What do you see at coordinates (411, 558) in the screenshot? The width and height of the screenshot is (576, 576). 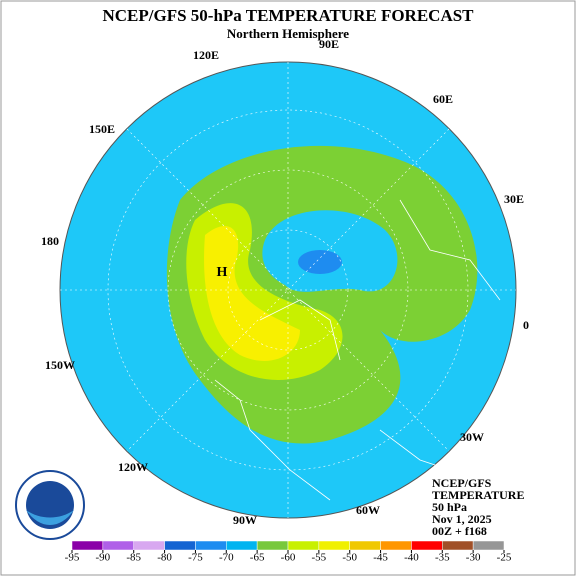 I see `colorbar-label: -40` at bounding box center [411, 558].